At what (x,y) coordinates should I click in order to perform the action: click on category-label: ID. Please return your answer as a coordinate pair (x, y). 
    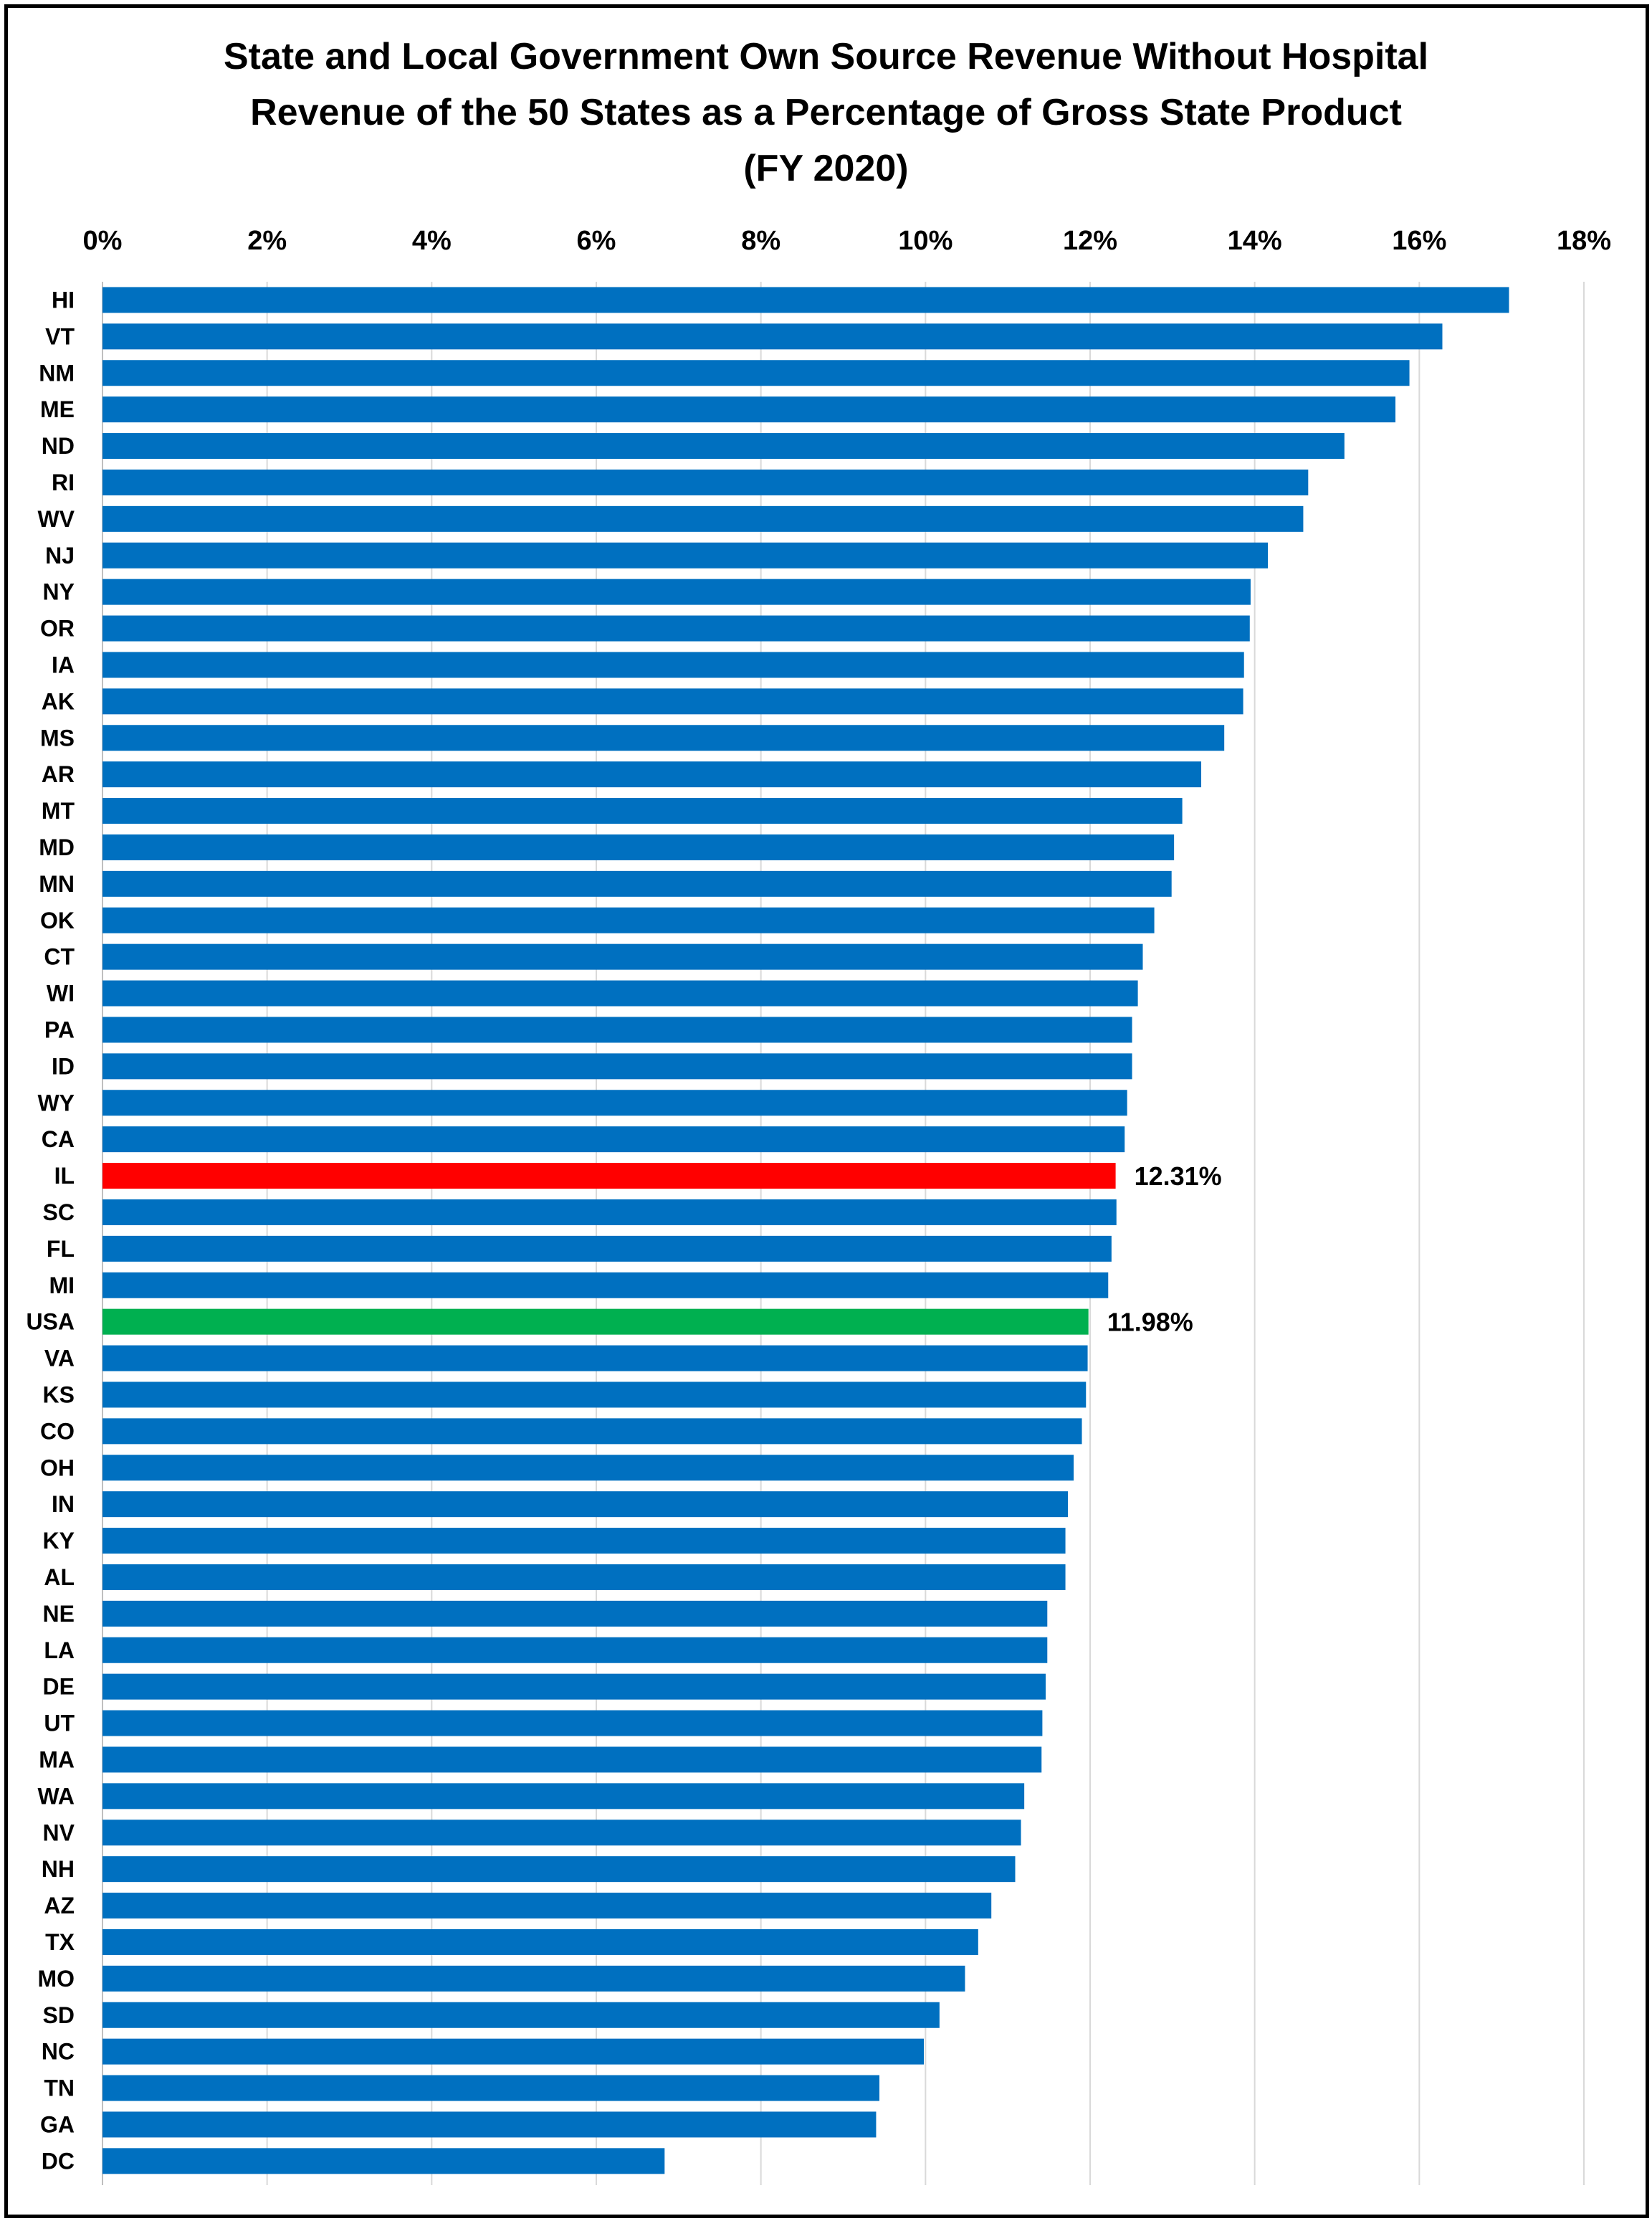
    Looking at the image, I should click on (63, 1066).